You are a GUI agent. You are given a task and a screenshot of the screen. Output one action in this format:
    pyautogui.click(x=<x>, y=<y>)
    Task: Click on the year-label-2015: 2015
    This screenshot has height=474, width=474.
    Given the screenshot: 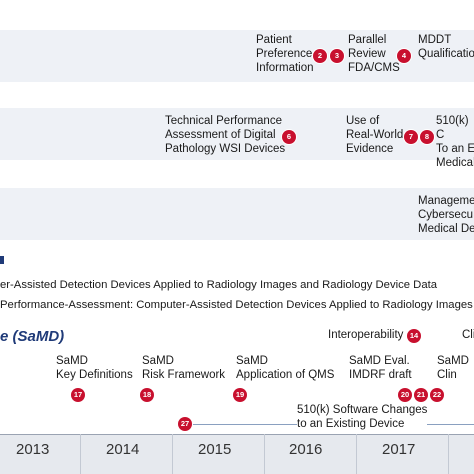 What is the action you would take?
    pyautogui.click(x=215, y=449)
    